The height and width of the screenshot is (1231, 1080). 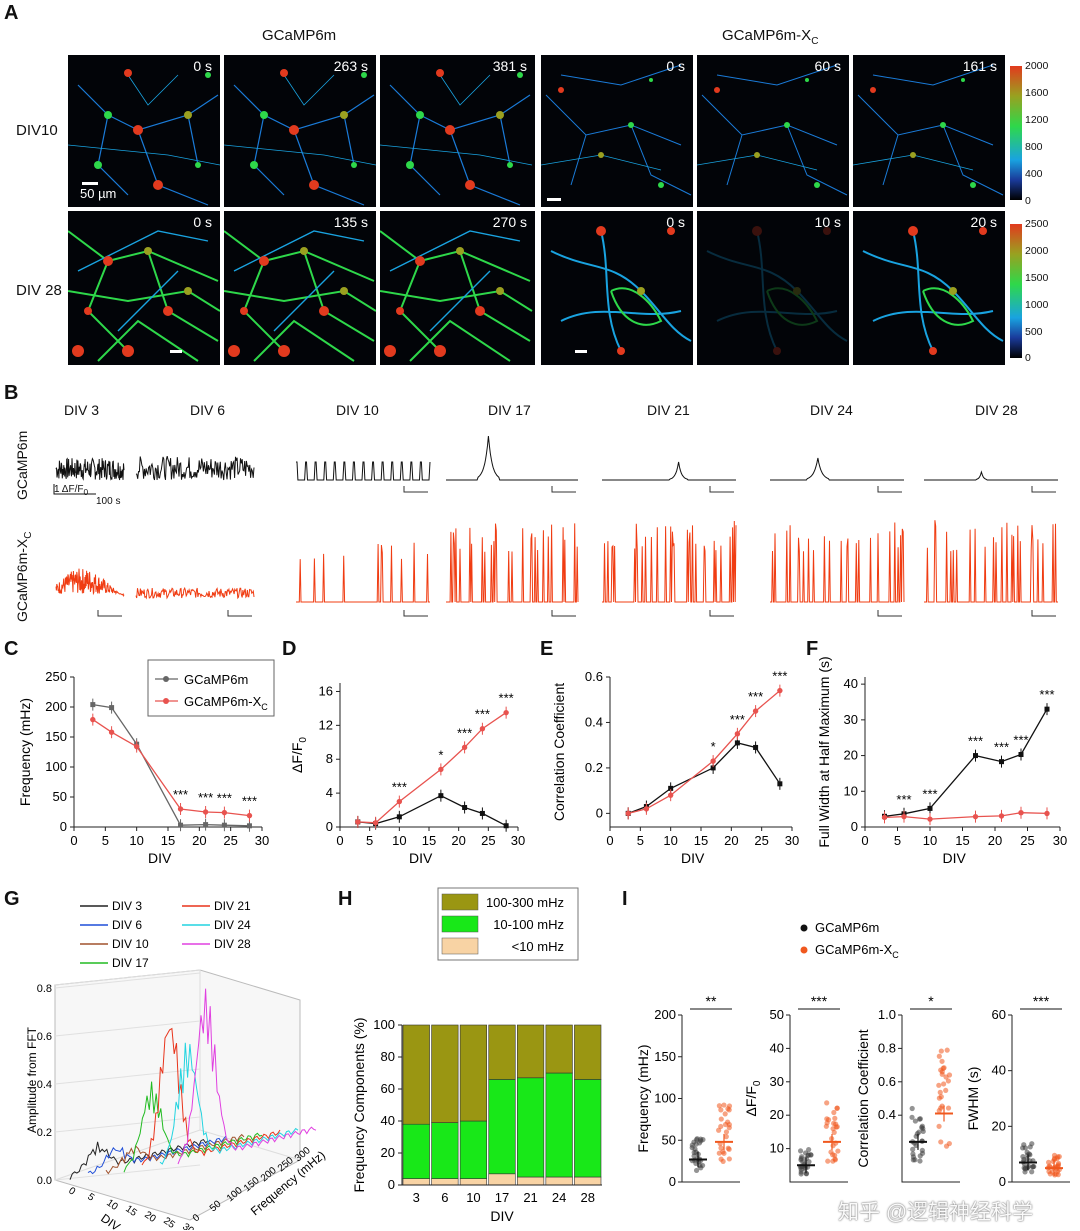 I want to click on time-label: 60 s, so click(x=827, y=66).